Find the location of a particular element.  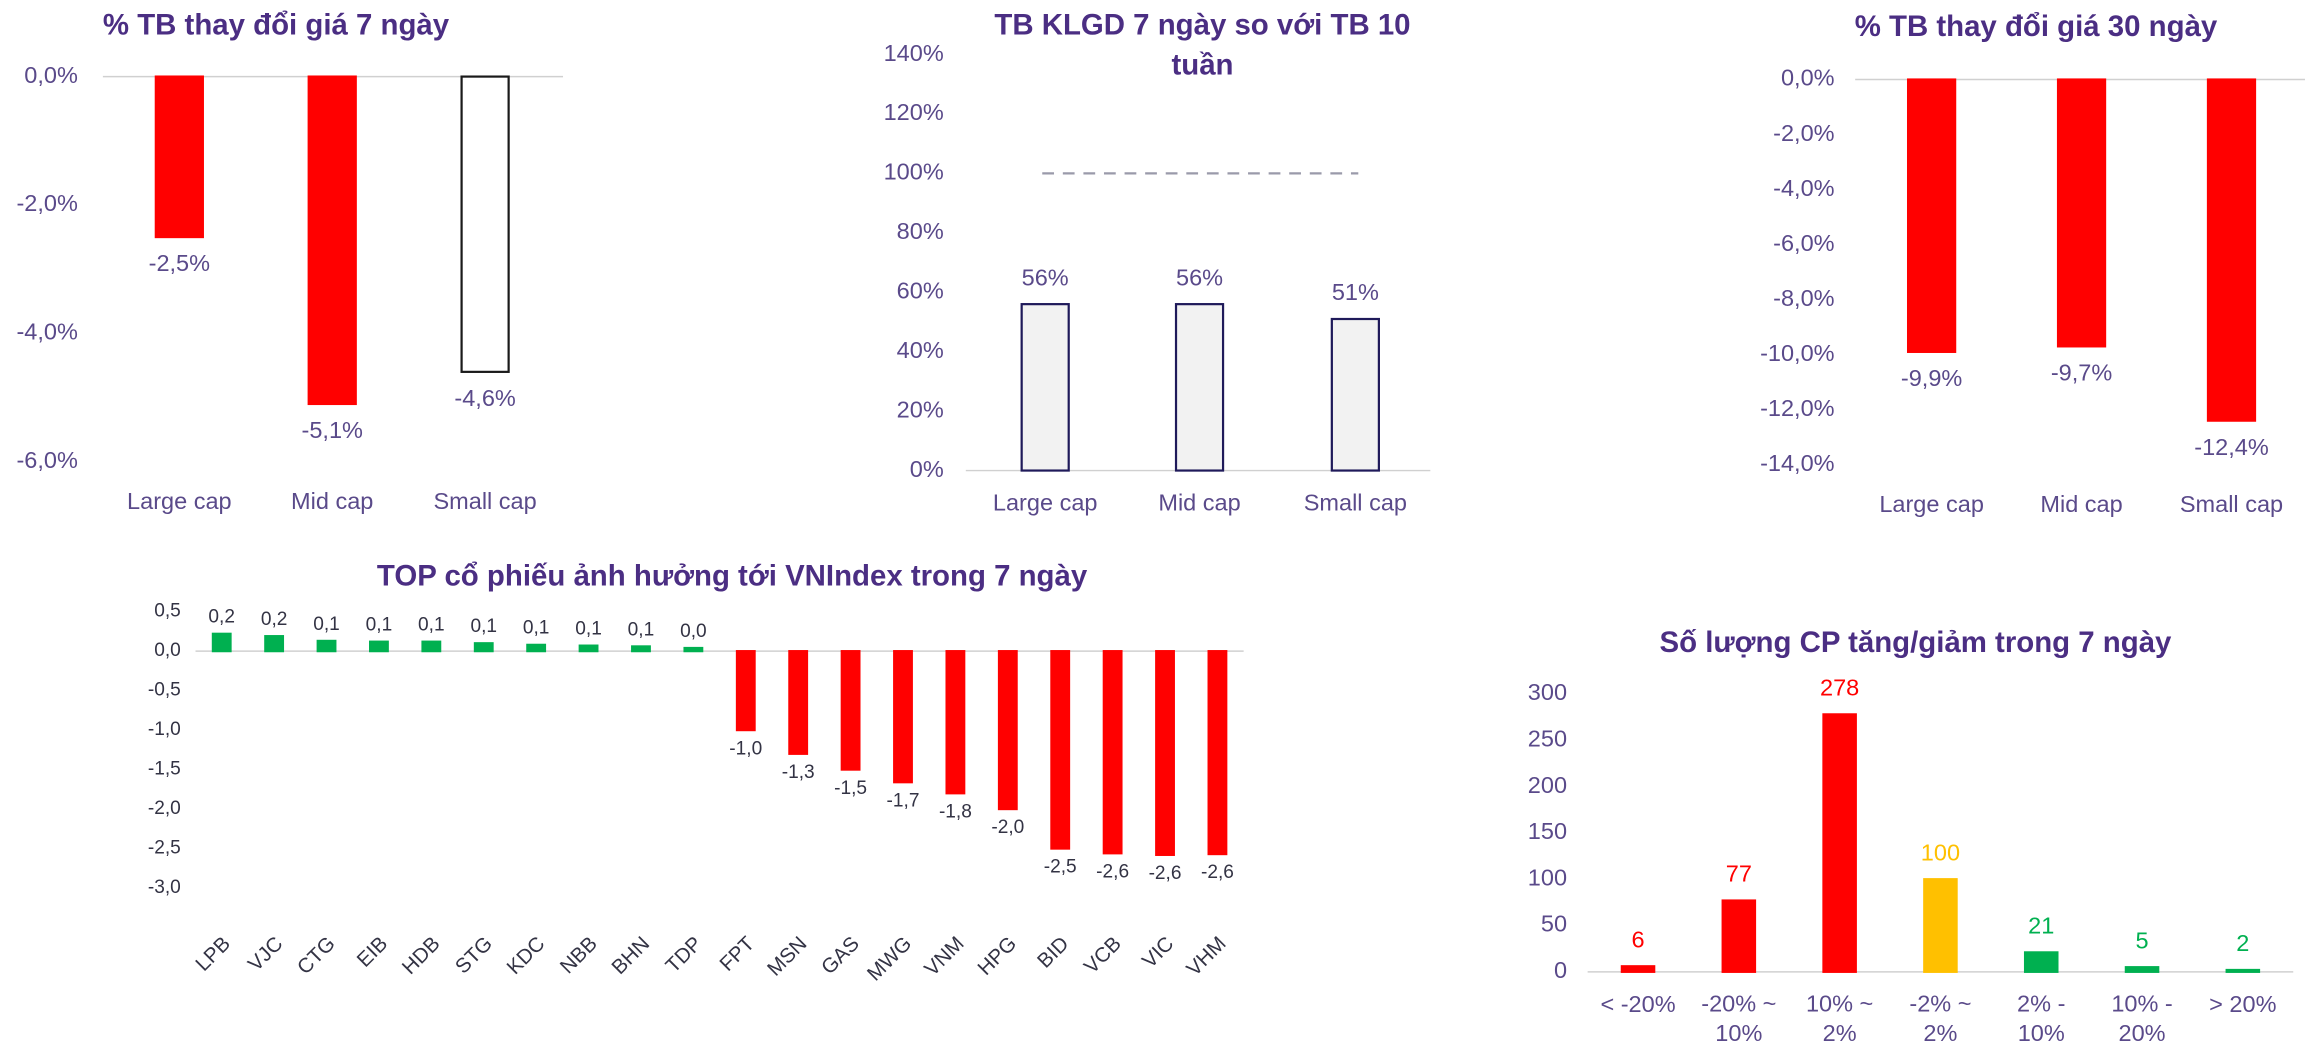

data-label: 5 is located at coordinates (2141, 940).